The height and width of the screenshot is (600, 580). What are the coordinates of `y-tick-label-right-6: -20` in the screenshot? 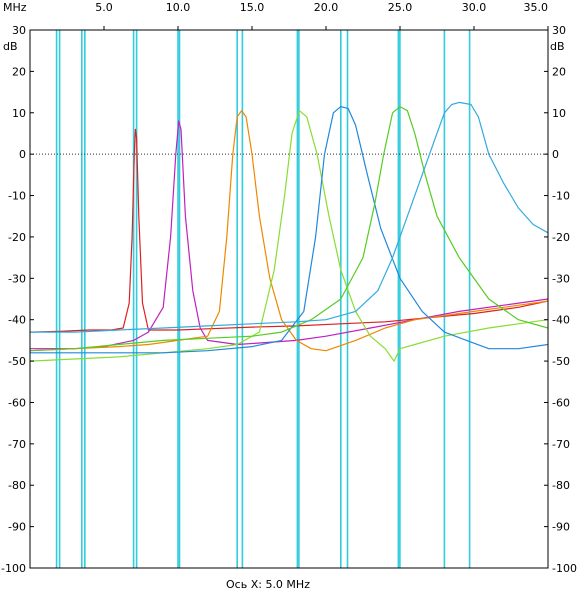 It's located at (561, 237).